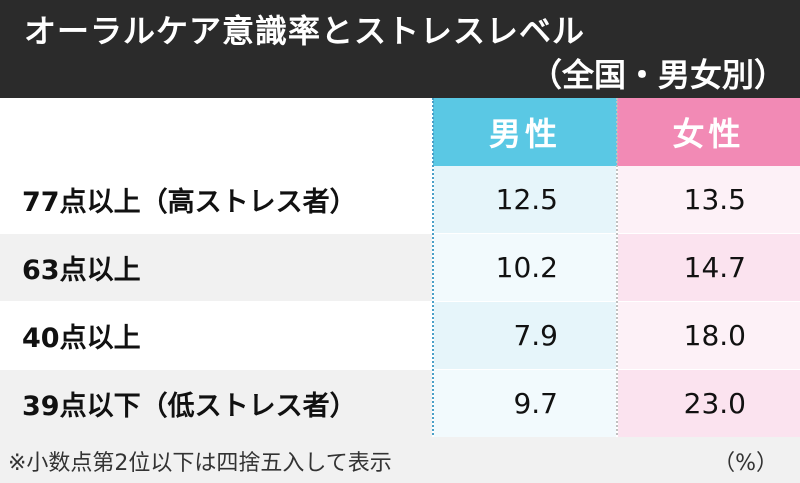  What do you see at coordinates (216, 403) in the screenshot?
I see `row-label: 39点以下（低ストレス者）` at bounding box center [216, 403].